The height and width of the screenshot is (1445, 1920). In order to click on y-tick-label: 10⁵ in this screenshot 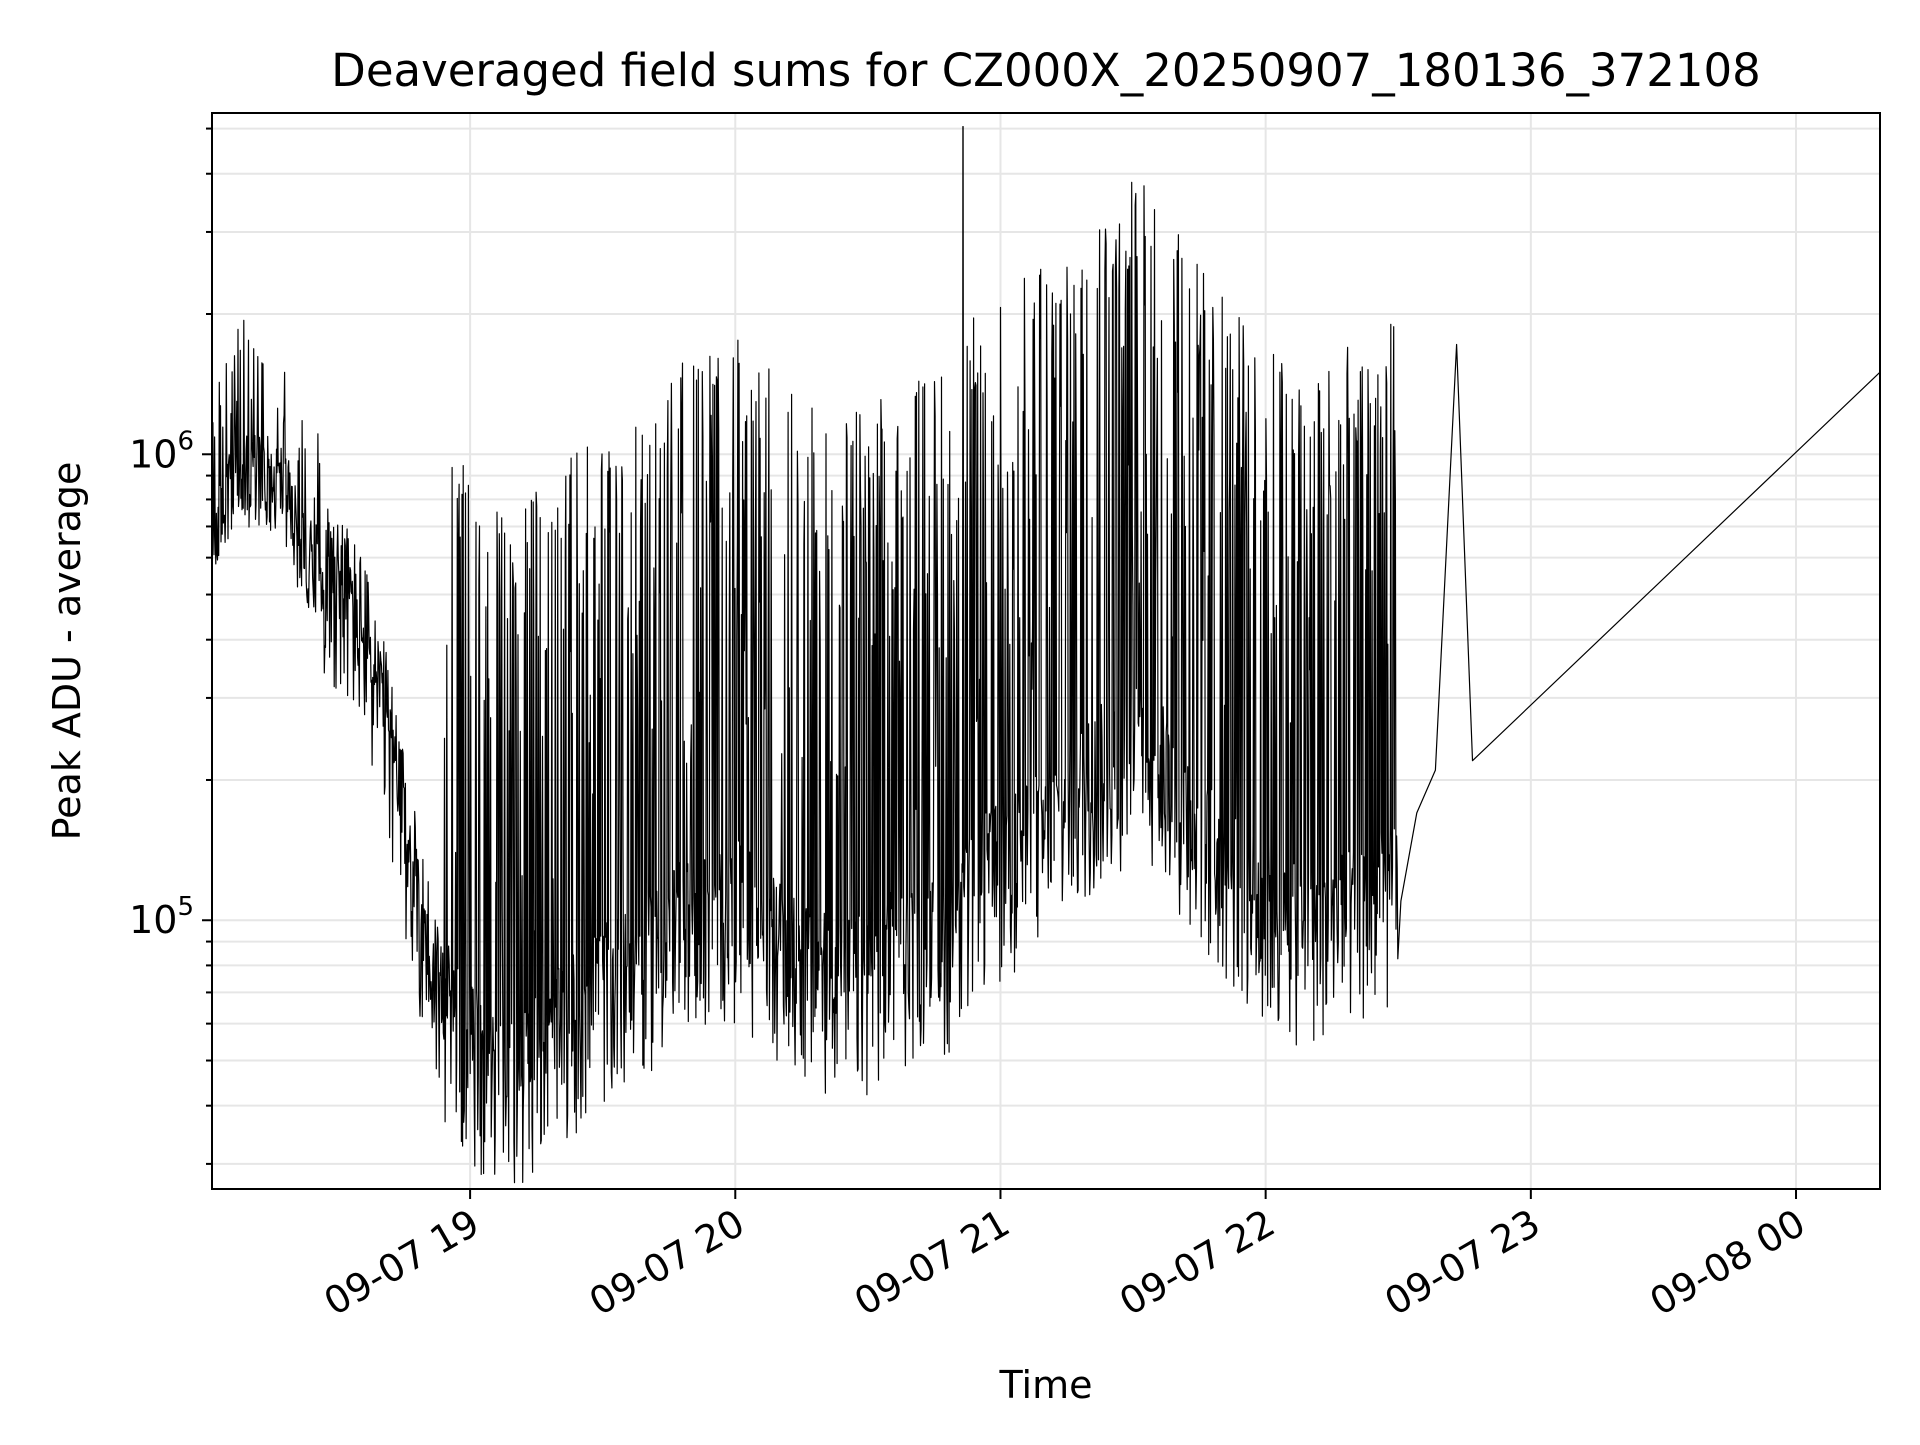, I will do `click(161, 917)`.